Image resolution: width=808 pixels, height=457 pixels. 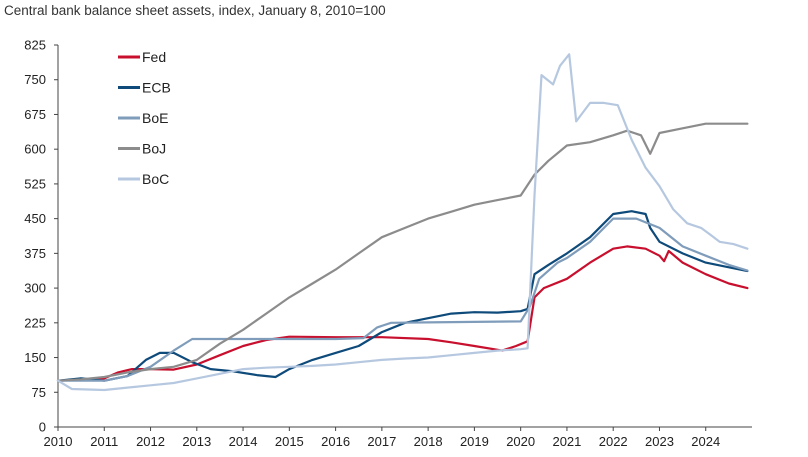 What do you see at coordinates (154, 57) in the screenshot?
I see `legend-label-fed: Fed` at bounding box center [154, 57].